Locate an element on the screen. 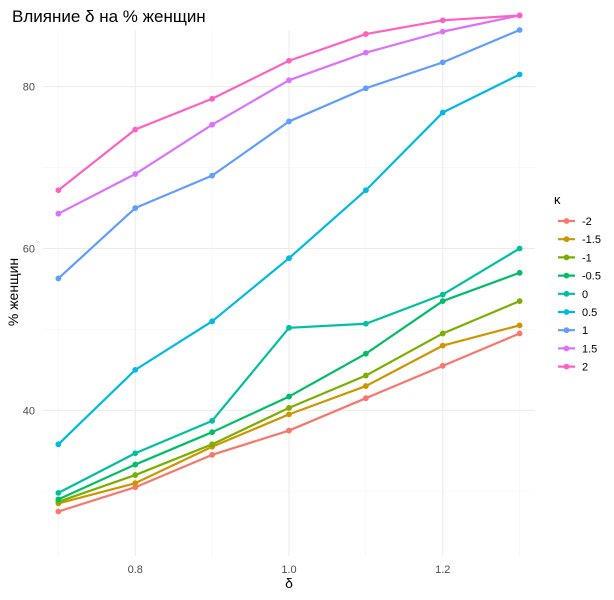 The height and width of the screenshot is (600, 614). legend-label: -1 is located at coordinates (587, 258).